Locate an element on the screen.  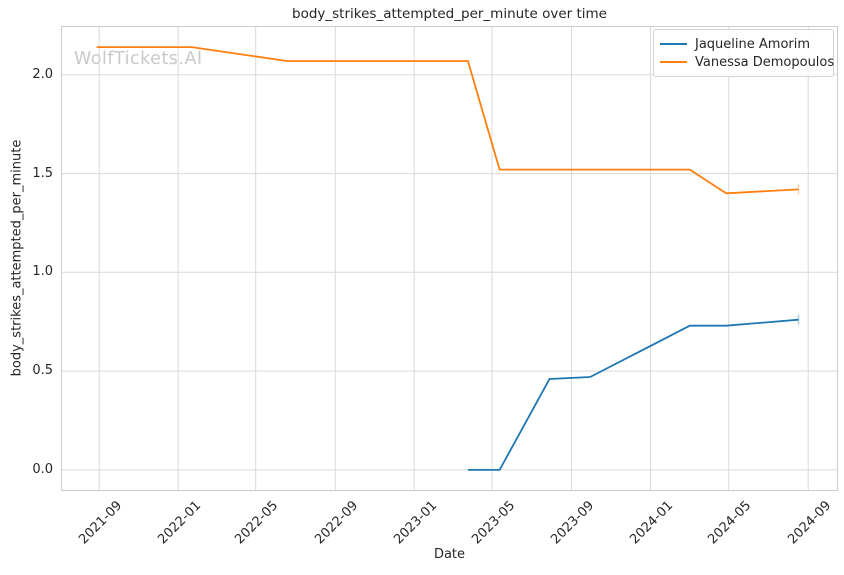
x-tick-label: 2024-09 is located at coordinates (810, 523).